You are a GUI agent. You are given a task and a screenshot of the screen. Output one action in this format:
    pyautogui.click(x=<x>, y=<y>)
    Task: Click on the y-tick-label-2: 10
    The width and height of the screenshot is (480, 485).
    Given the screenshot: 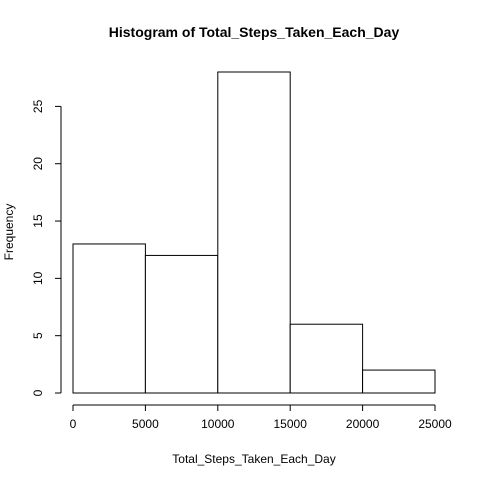 What is the action you would take?
    pyautogui.click(x=38, y=278)
    